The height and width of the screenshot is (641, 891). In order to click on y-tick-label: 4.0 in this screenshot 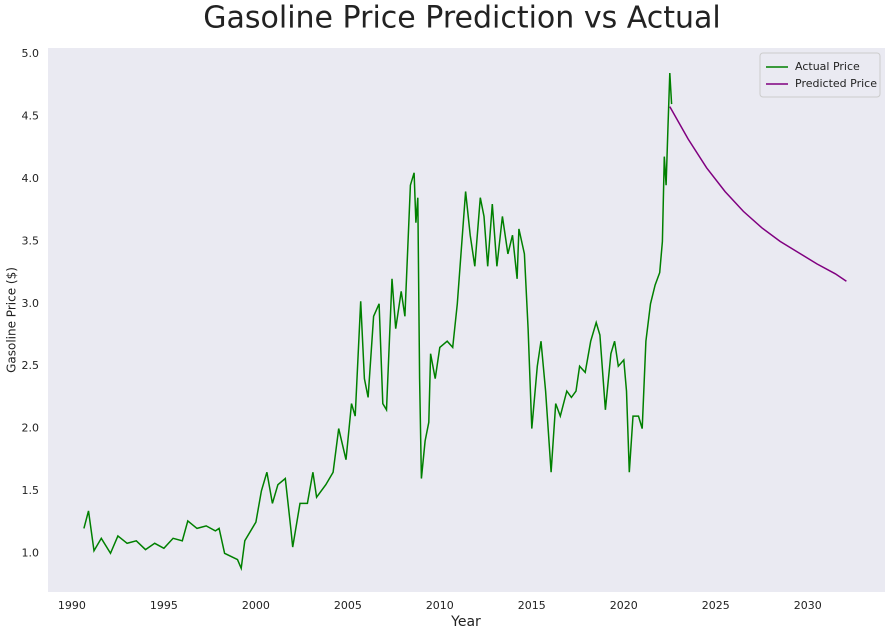, I will do `click(31, 178)`.